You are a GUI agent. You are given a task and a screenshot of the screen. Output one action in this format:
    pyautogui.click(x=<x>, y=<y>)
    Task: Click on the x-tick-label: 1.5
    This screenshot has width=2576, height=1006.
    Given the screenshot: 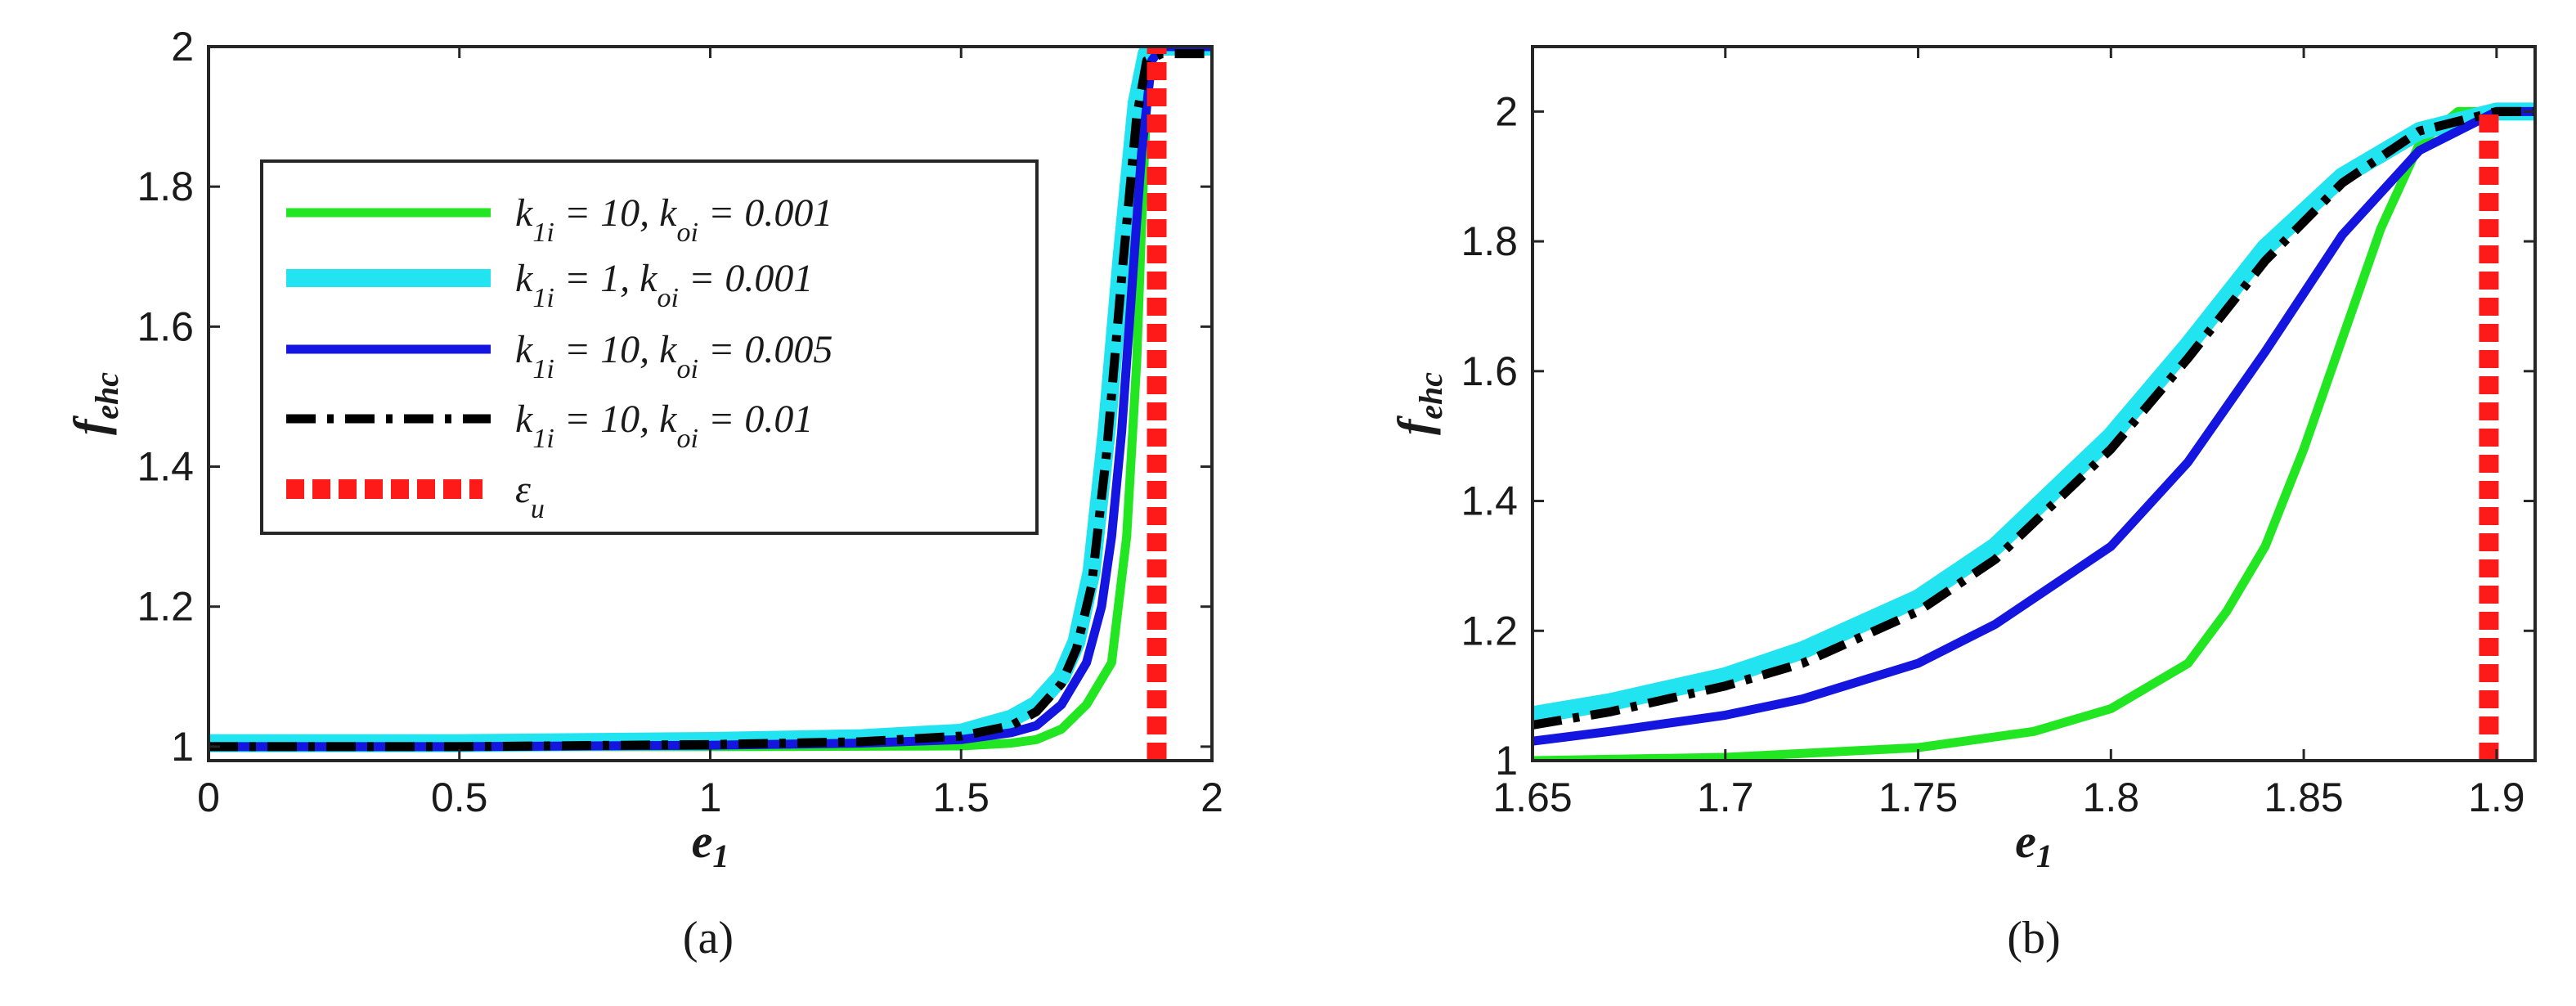 What is the action you would take?
    pyautogui.click(x=961, y=797)
    